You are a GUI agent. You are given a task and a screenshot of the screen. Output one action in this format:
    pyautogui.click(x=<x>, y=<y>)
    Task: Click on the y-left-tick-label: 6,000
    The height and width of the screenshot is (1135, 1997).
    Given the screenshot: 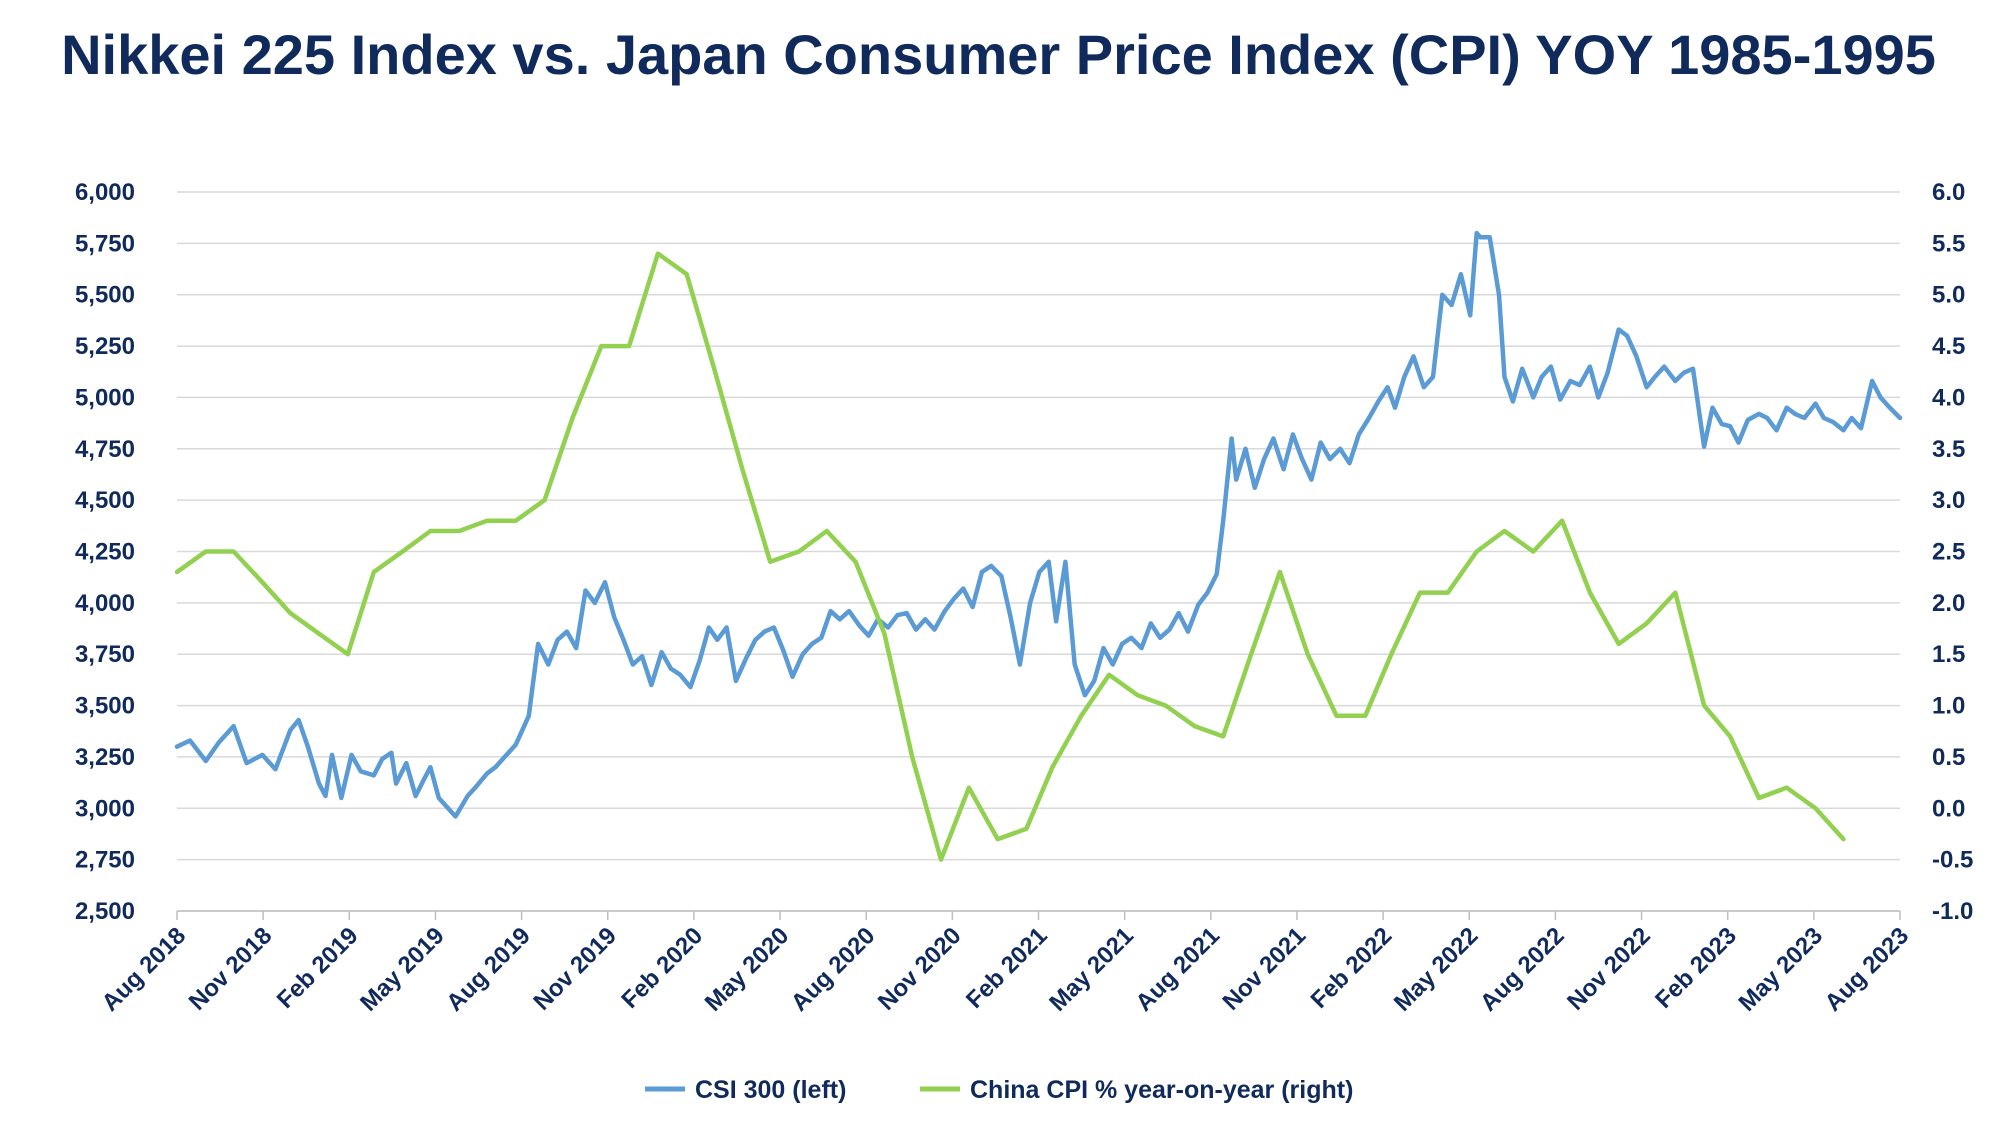 What is the action you would take?
    pyautogui.click(x=105, y=192)
    